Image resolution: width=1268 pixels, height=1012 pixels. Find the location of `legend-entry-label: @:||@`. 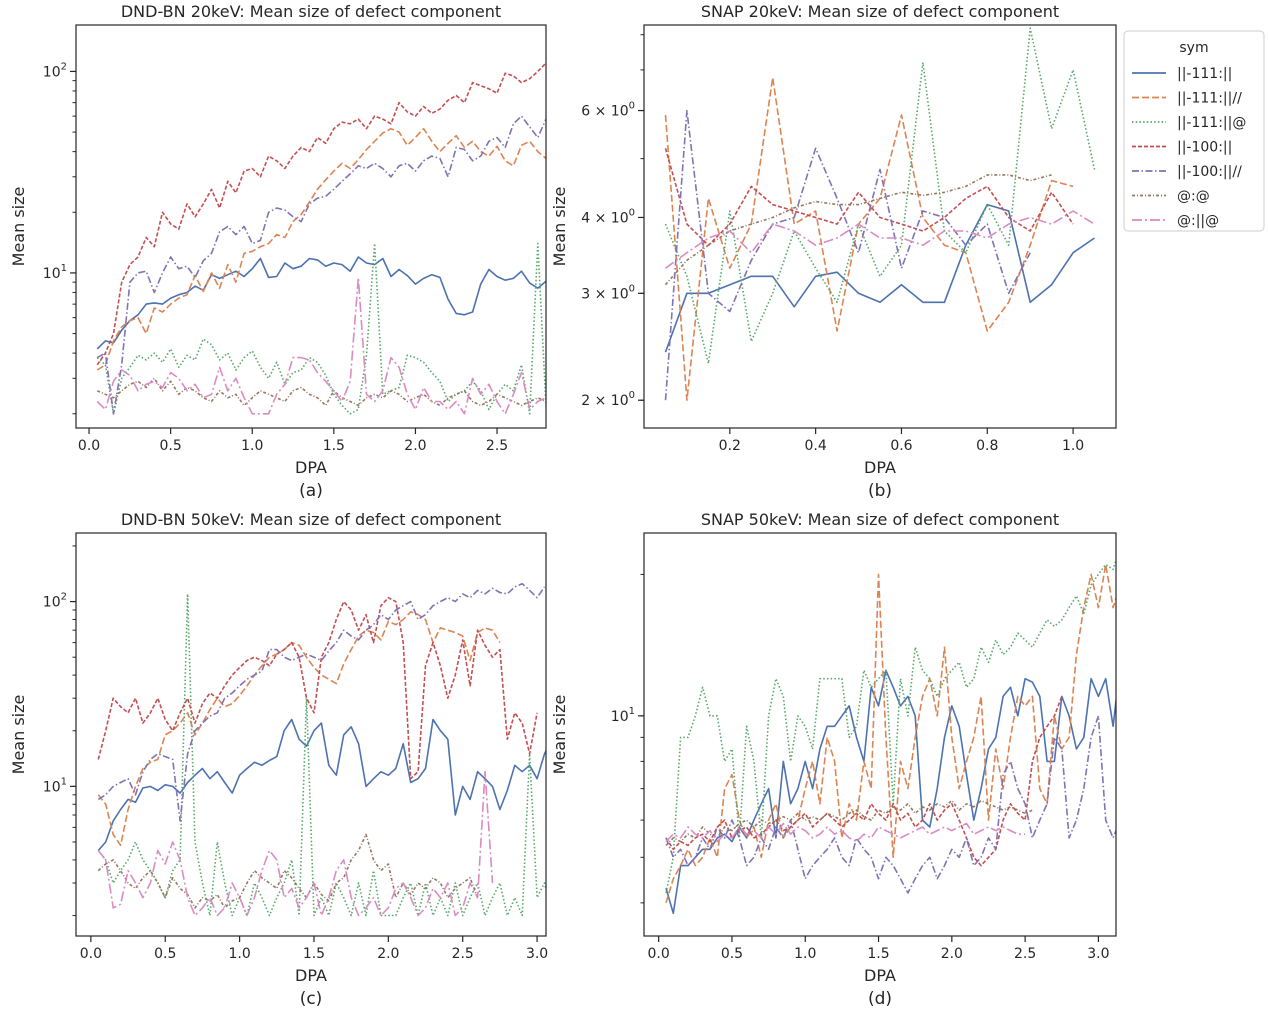

legend-entry-label: @:||@ is located at coordinates (1198, 221).